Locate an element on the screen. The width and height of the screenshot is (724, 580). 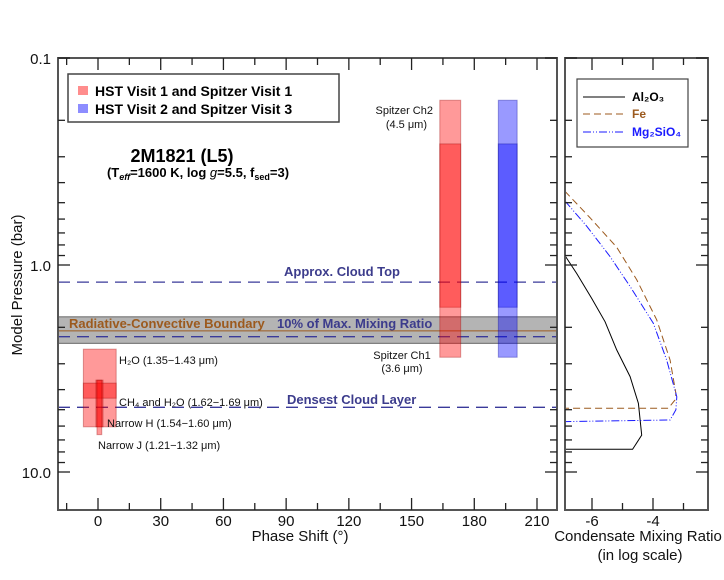
legend-label: Fe is located at coordinates (639, 114).